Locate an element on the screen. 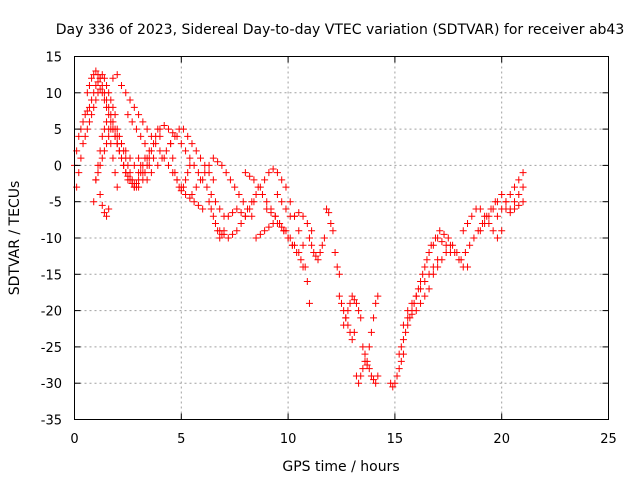 Image resolution: width=640 pixels, height=480 pixels. data-series-arc-d5 is located at coordinates (397, 370).